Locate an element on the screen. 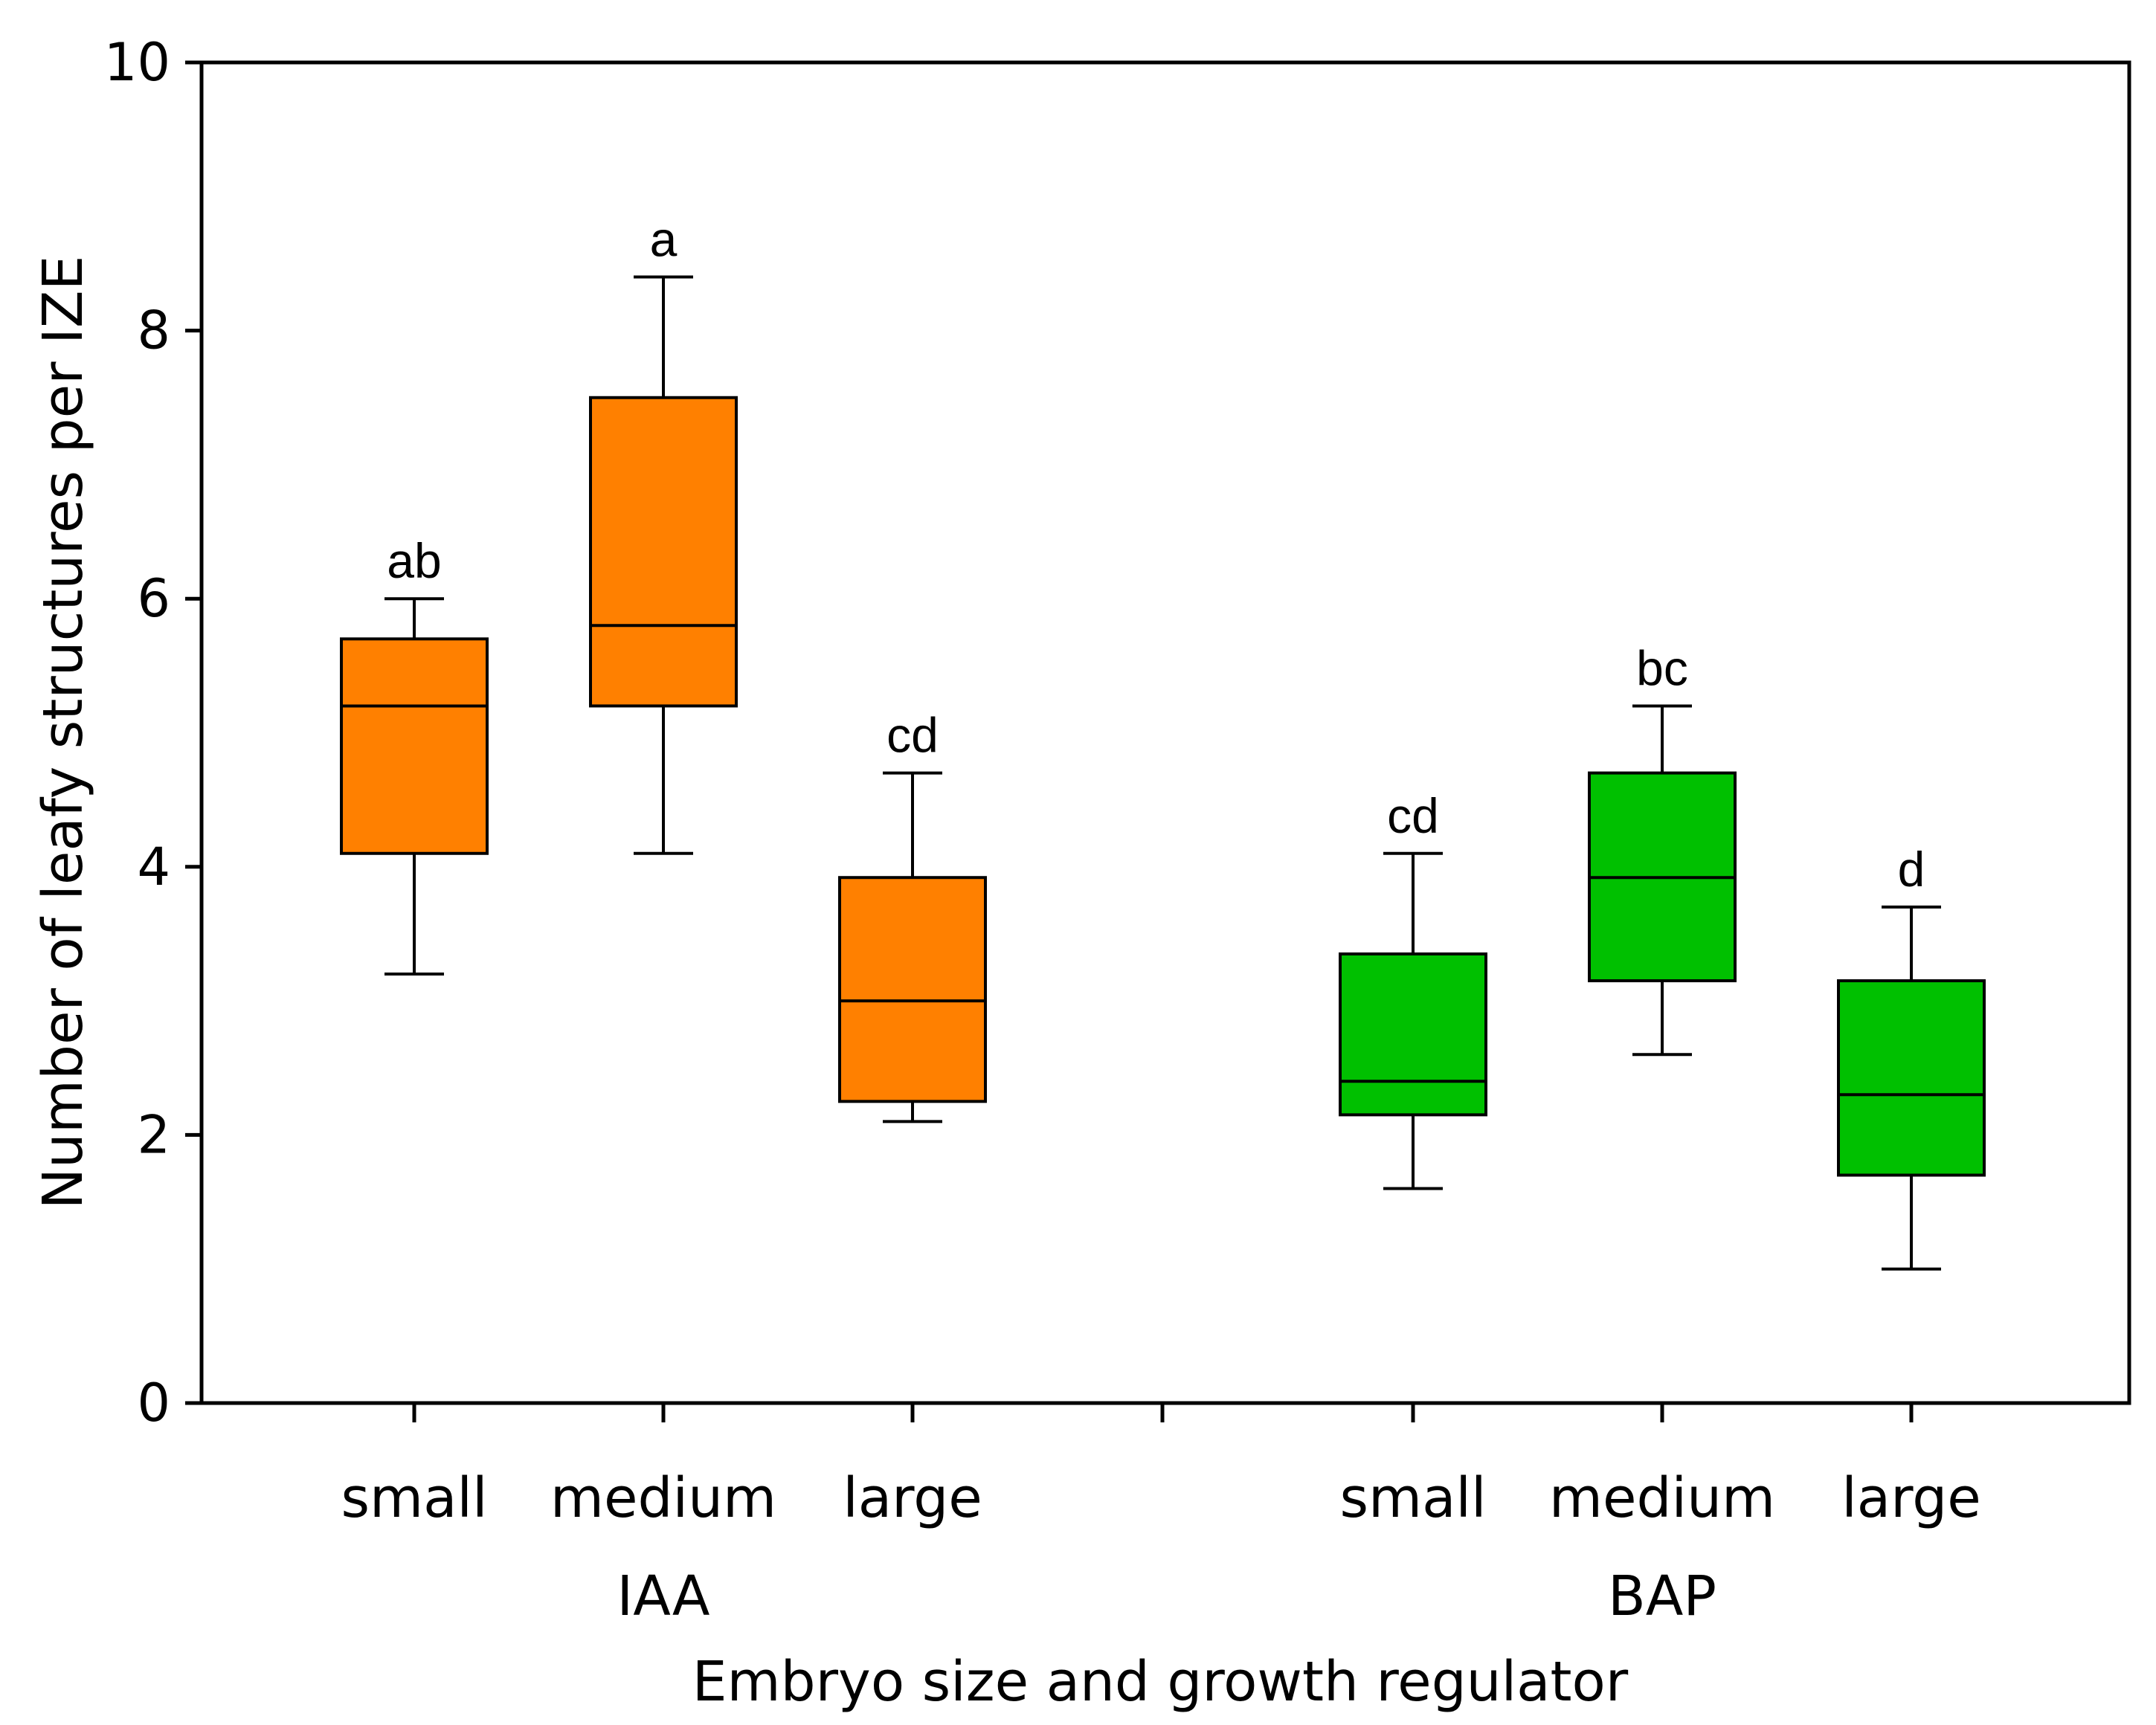 This screenshot has width=2156, height=1725. y-tick-label: 4 is located at coordinates (153, 866).